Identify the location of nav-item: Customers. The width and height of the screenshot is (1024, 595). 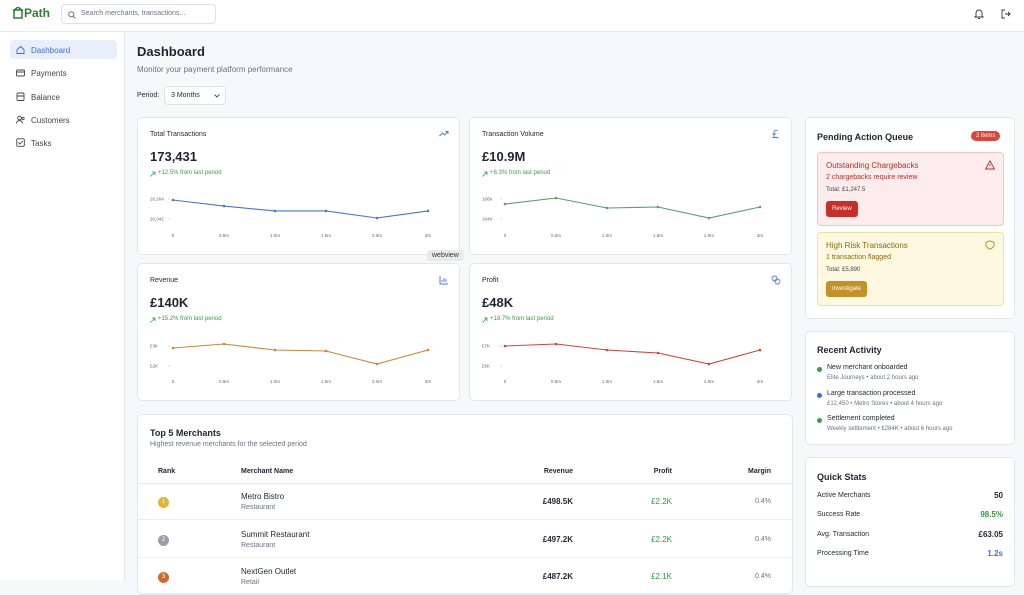
(50, 120).